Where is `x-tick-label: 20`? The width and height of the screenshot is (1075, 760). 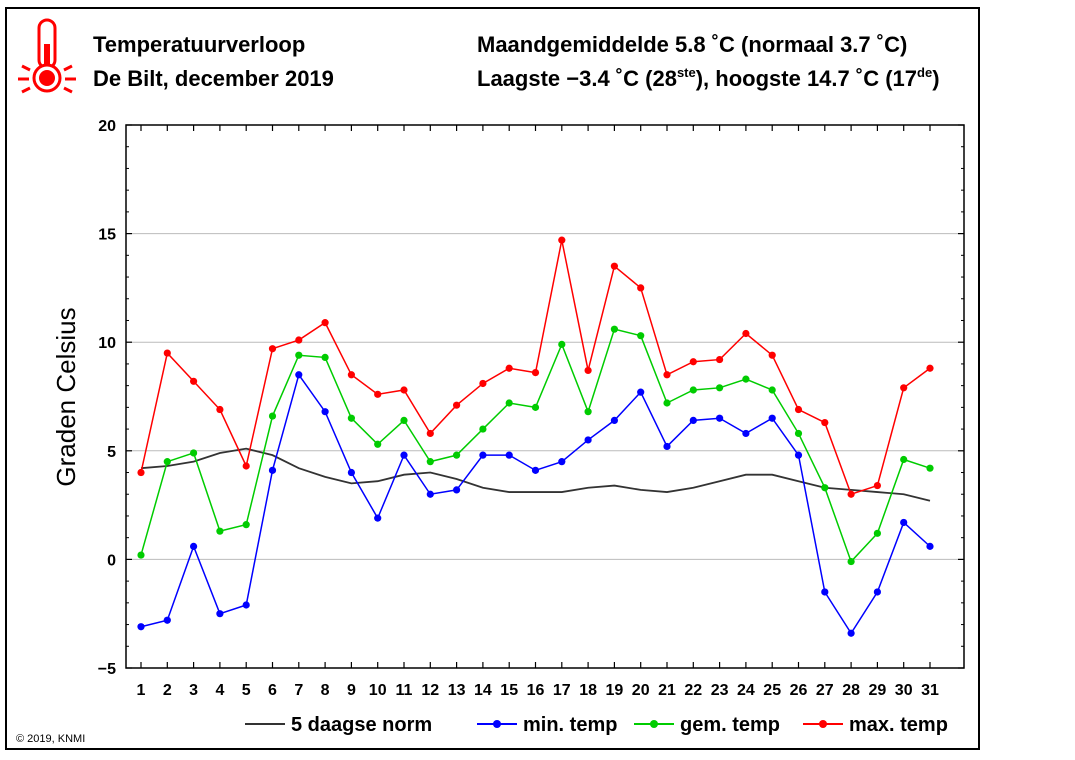 x-tick-label: 20 is located at coordinates (641, 690).